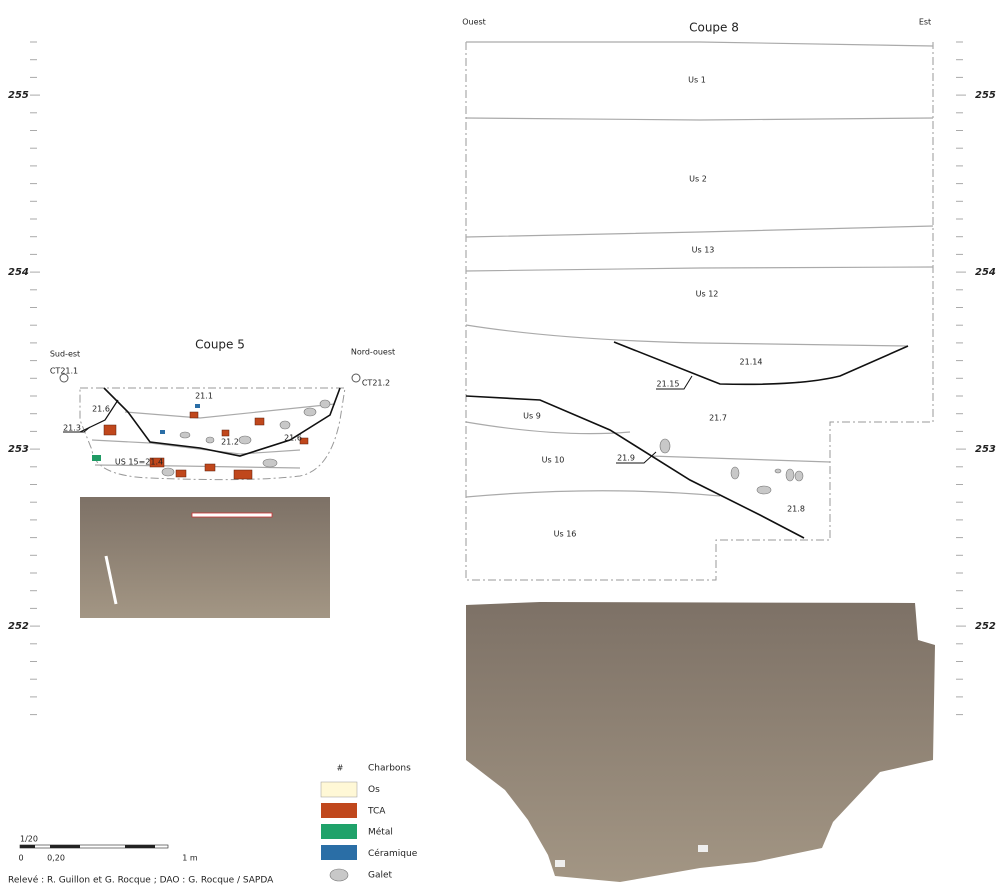  What do you see at coordinates (474, 22) in the screenshot?
I see `orientation-label: Ouest` at bounding box center [474, 22].